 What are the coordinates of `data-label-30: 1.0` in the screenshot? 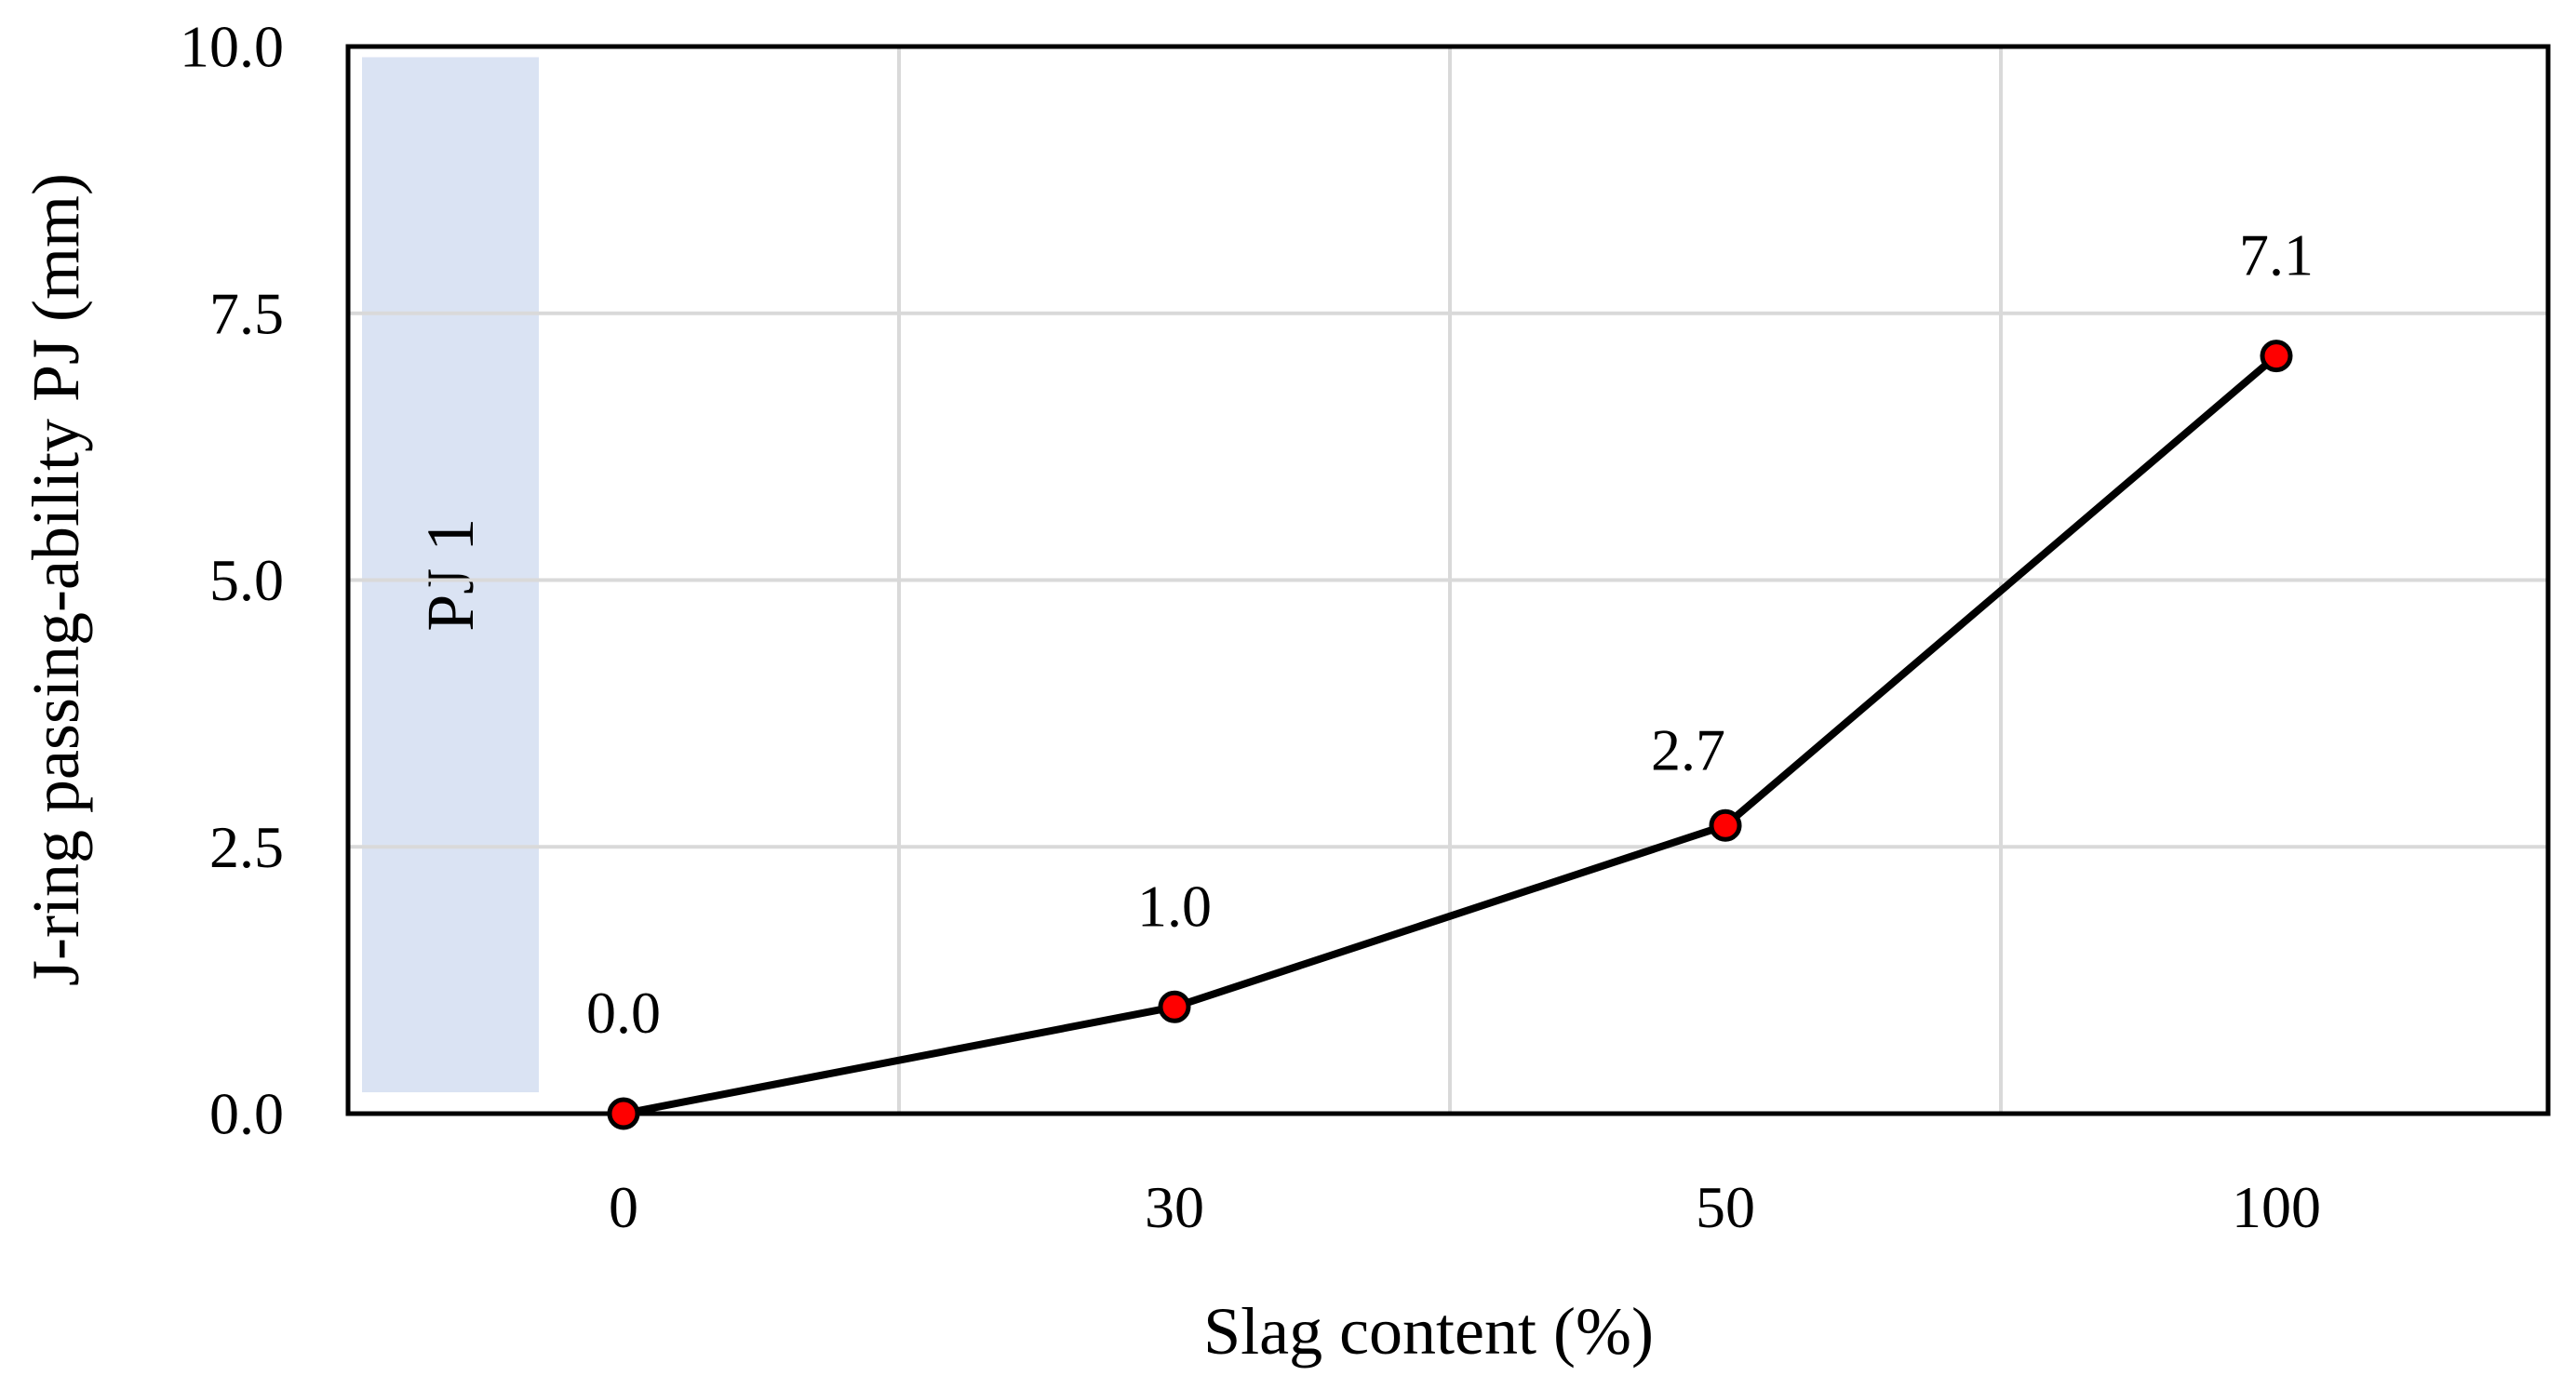 It's located at (1174, 906).